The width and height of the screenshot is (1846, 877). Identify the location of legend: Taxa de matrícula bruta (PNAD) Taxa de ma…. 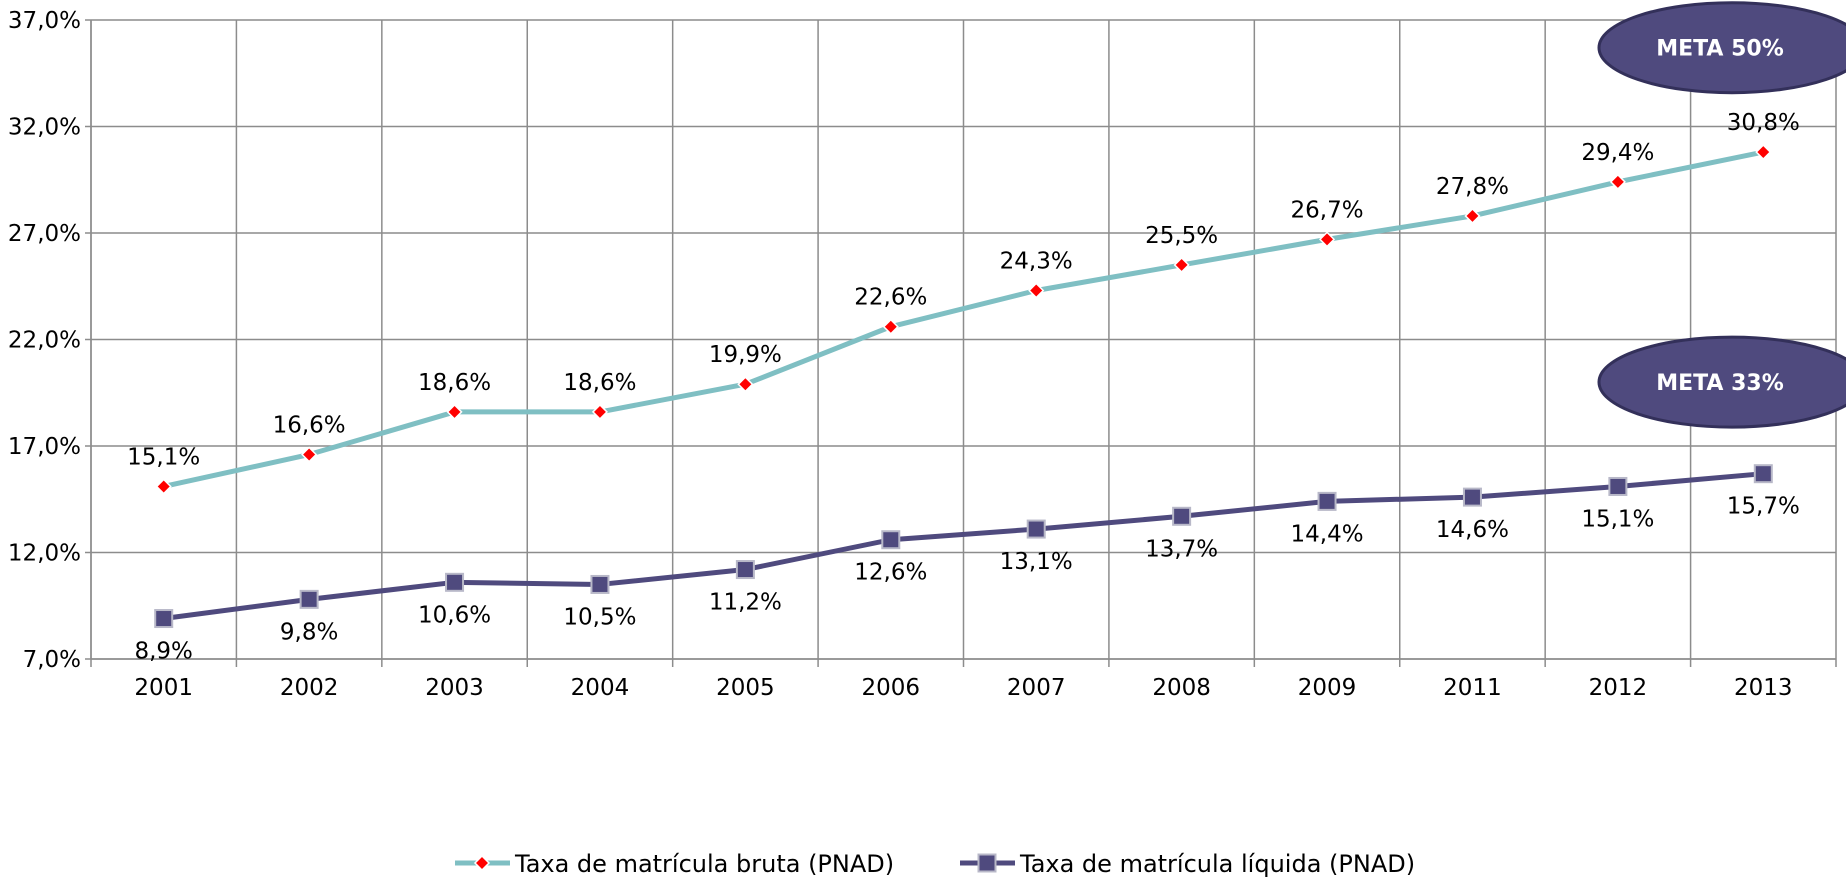
(935, 863).